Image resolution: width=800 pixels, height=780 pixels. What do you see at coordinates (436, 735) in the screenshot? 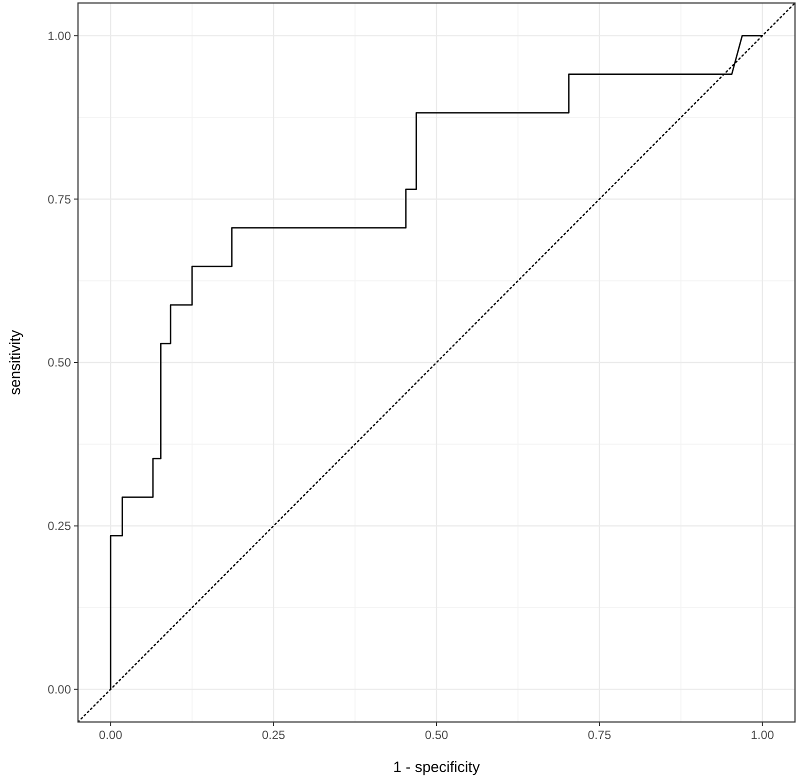
I see `x-tick-label: 0.50` at bounding box center [436, 735].